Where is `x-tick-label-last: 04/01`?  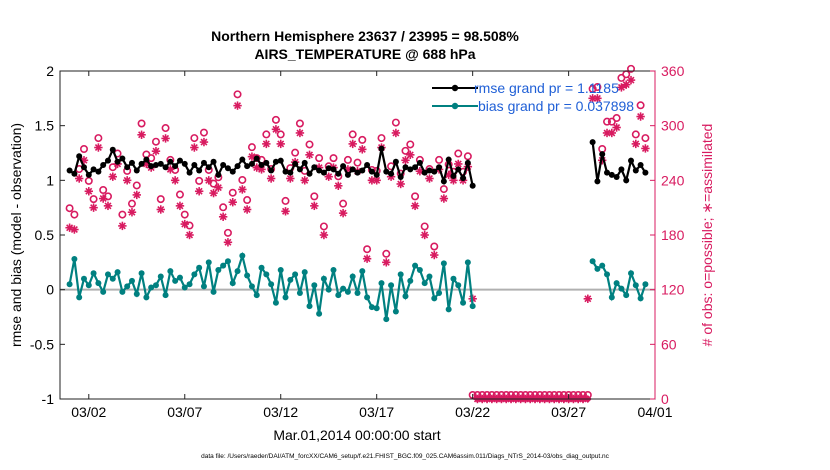 x-tick-label-last: 04/01 is located at coordinates (654, 412).